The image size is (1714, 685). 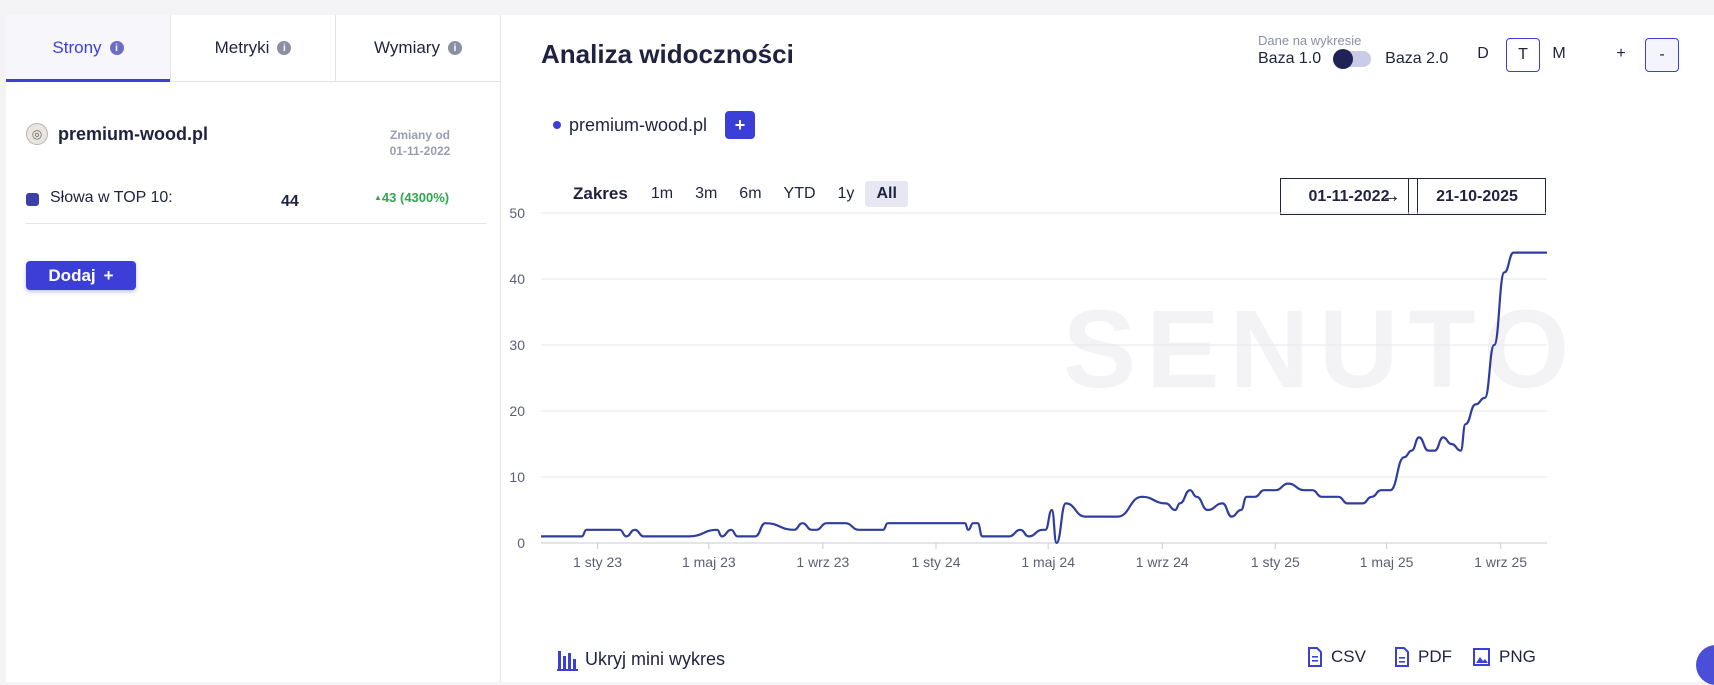 What do you see at coordinates (706, 193) in the screenshot?
I see `range-3m-button: 3m` at bounding box center [706, 193].